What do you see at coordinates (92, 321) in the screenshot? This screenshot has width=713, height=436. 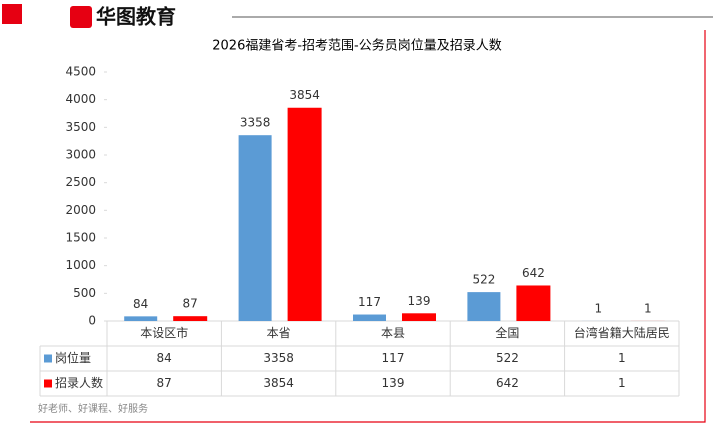 I see `y-tick-label: 0` at bounding box center [92, 321].